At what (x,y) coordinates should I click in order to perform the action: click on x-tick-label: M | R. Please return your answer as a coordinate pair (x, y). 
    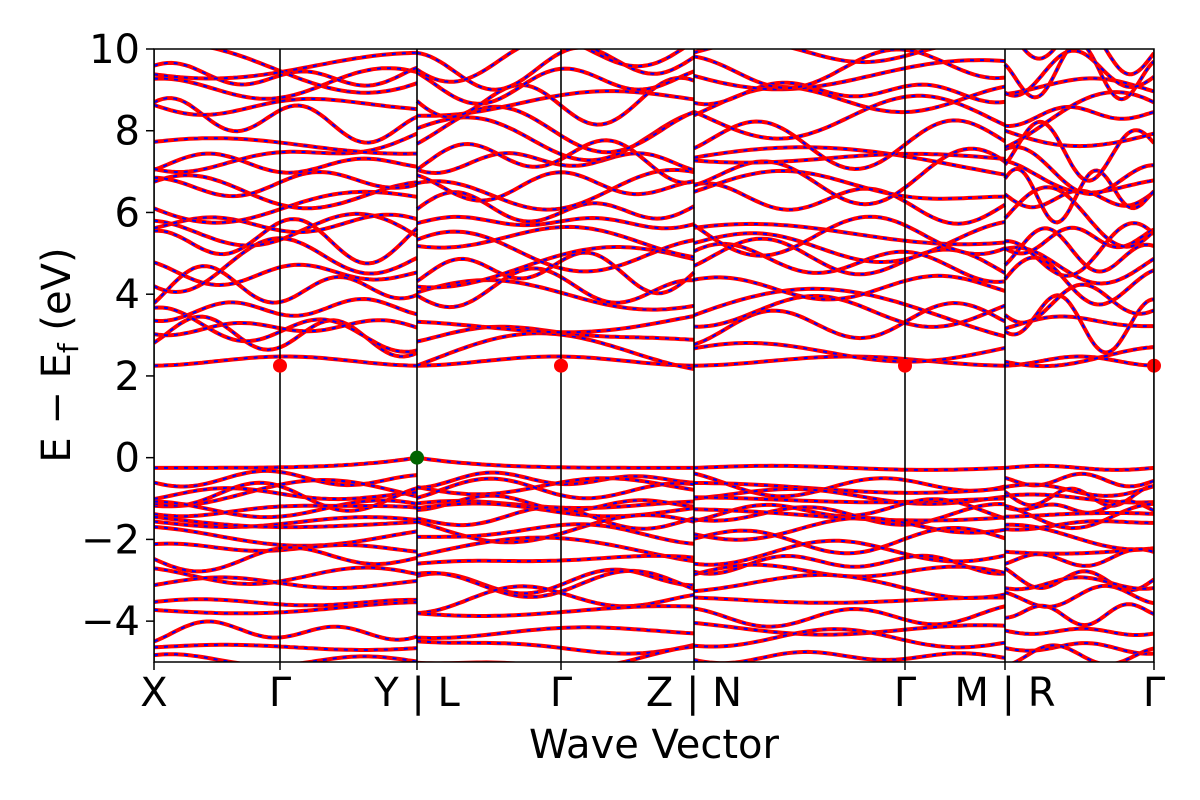
    Looking at the image, I should click on (1004, 693).